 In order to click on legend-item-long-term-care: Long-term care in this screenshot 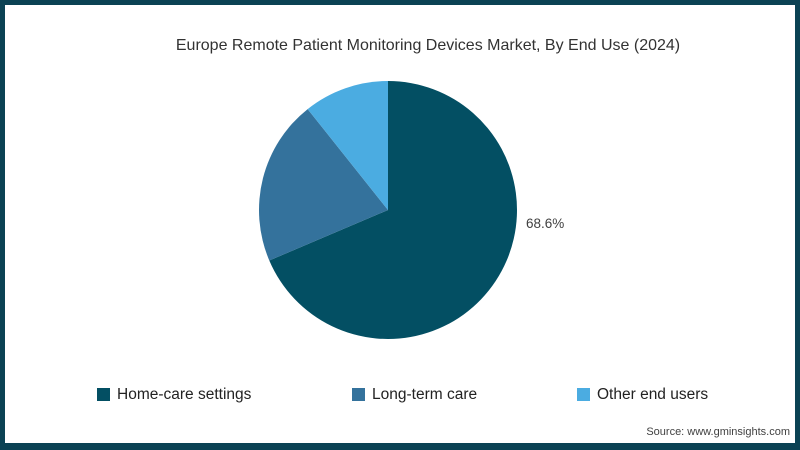, I will do `click(414, 394)`.